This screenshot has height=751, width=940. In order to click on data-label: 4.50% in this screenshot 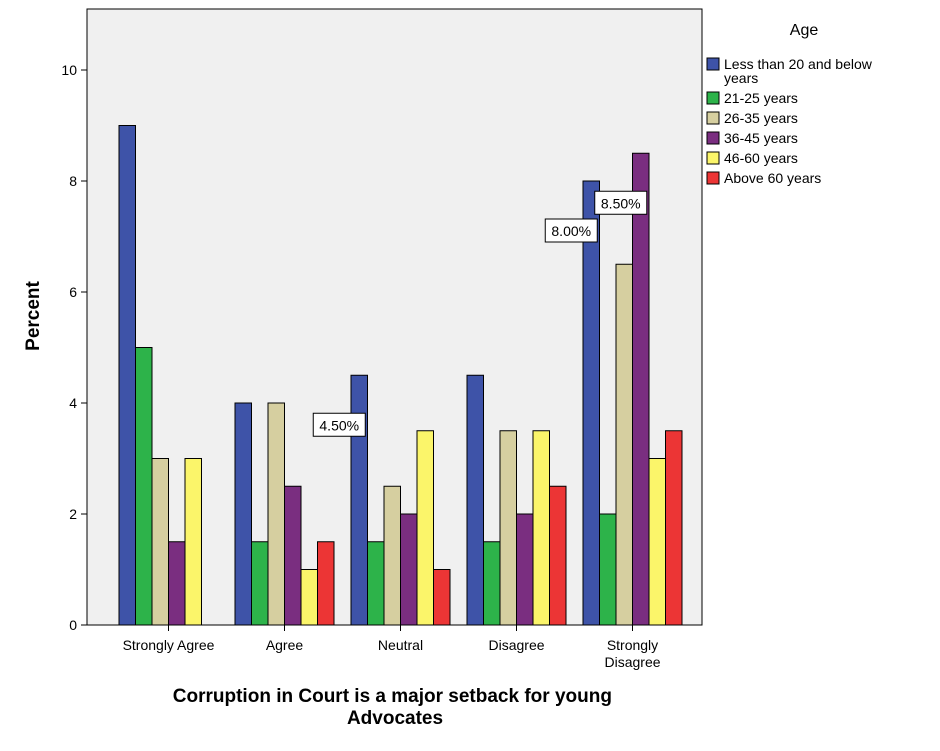, I will do `click(339, 425)`.